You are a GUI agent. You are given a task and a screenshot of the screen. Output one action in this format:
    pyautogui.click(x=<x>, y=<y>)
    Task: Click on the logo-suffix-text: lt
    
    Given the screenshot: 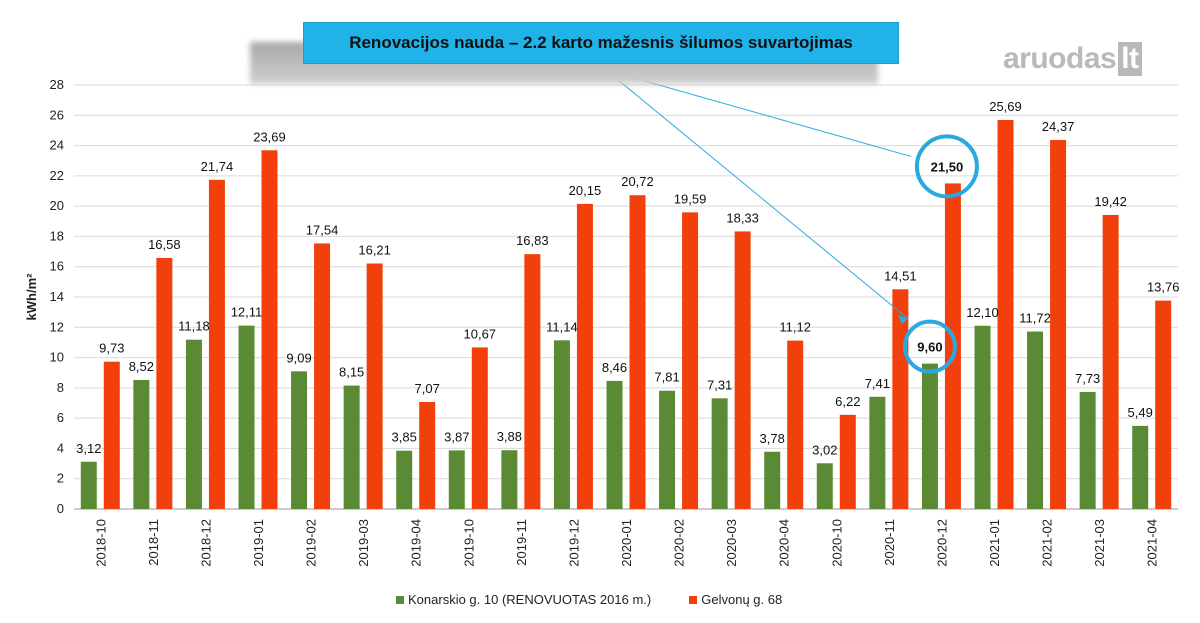 What is the action you would take?
    pyautogui.click(x=1130, y=59)
    